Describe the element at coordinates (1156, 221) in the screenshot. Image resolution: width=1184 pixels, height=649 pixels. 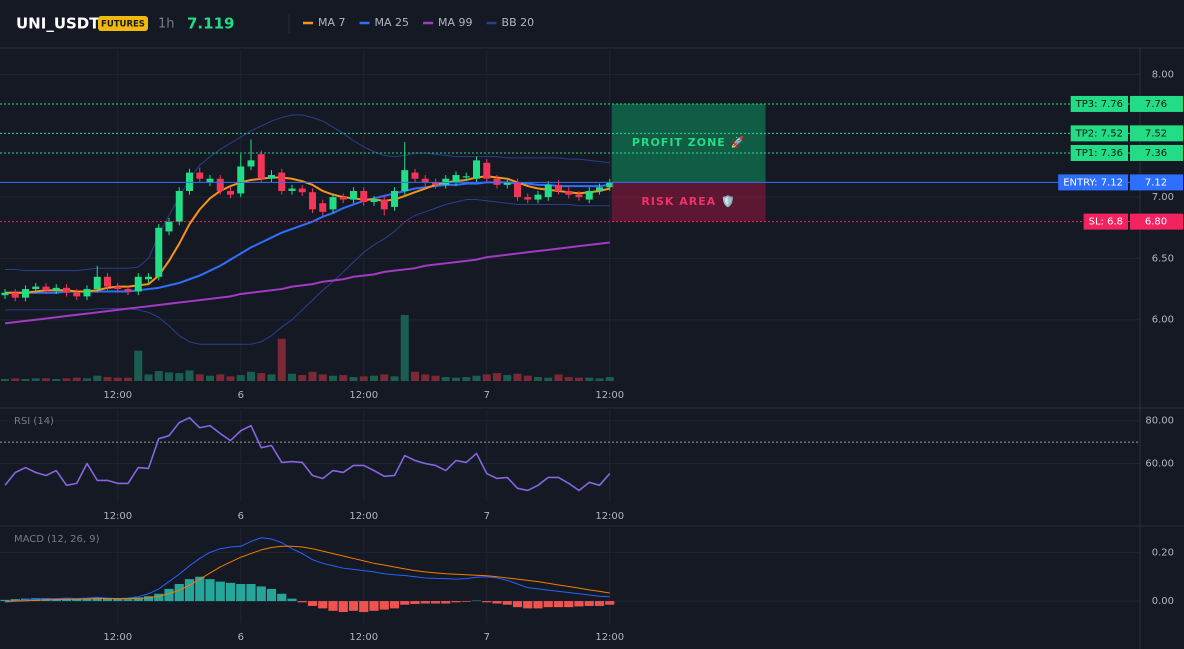
I see `level-value-bg` at that location.